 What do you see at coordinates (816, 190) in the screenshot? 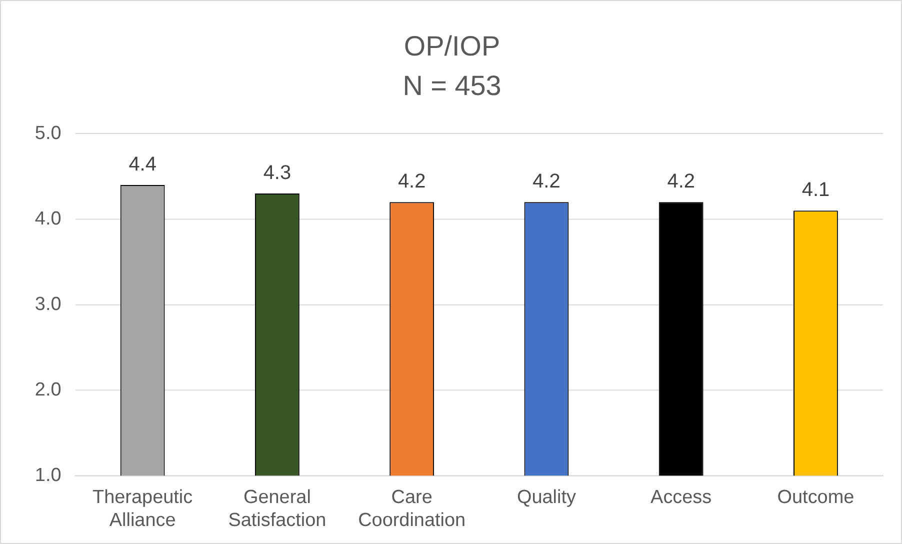
I see `data-label: 4.1` at bounding box center [816, 190].